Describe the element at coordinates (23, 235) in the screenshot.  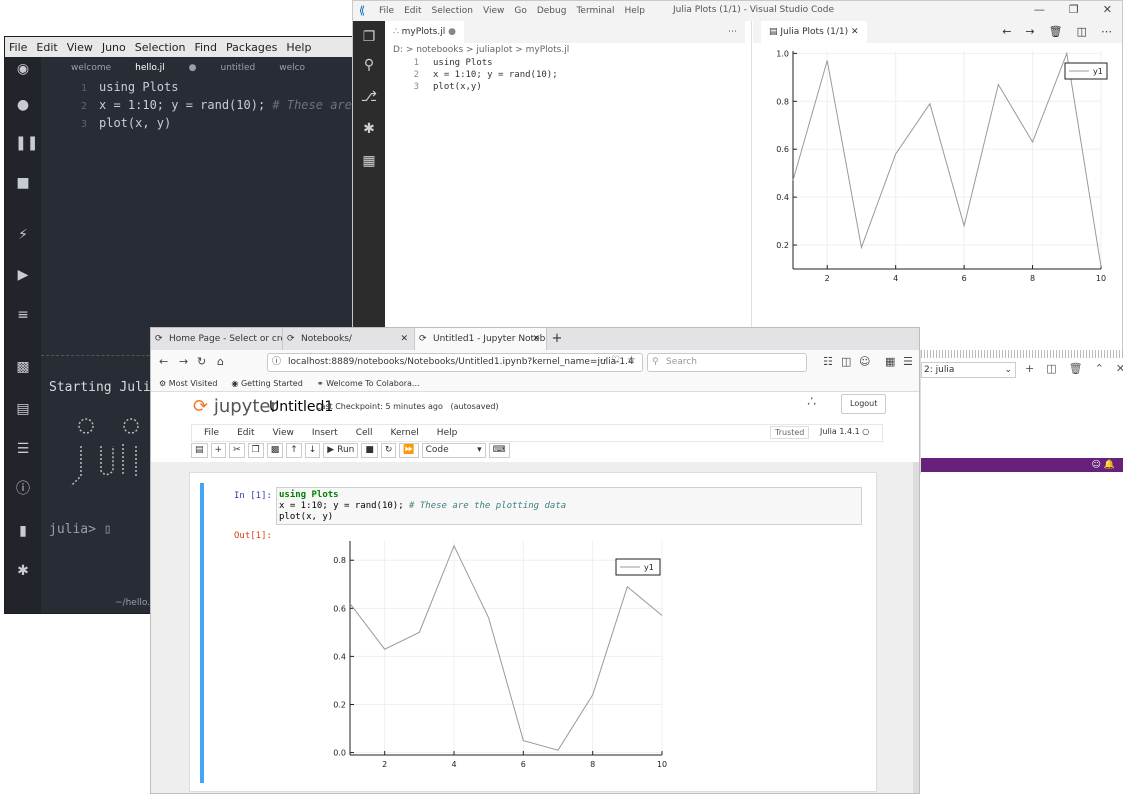
I see `run-lightning-icon: ⚡` at that location.